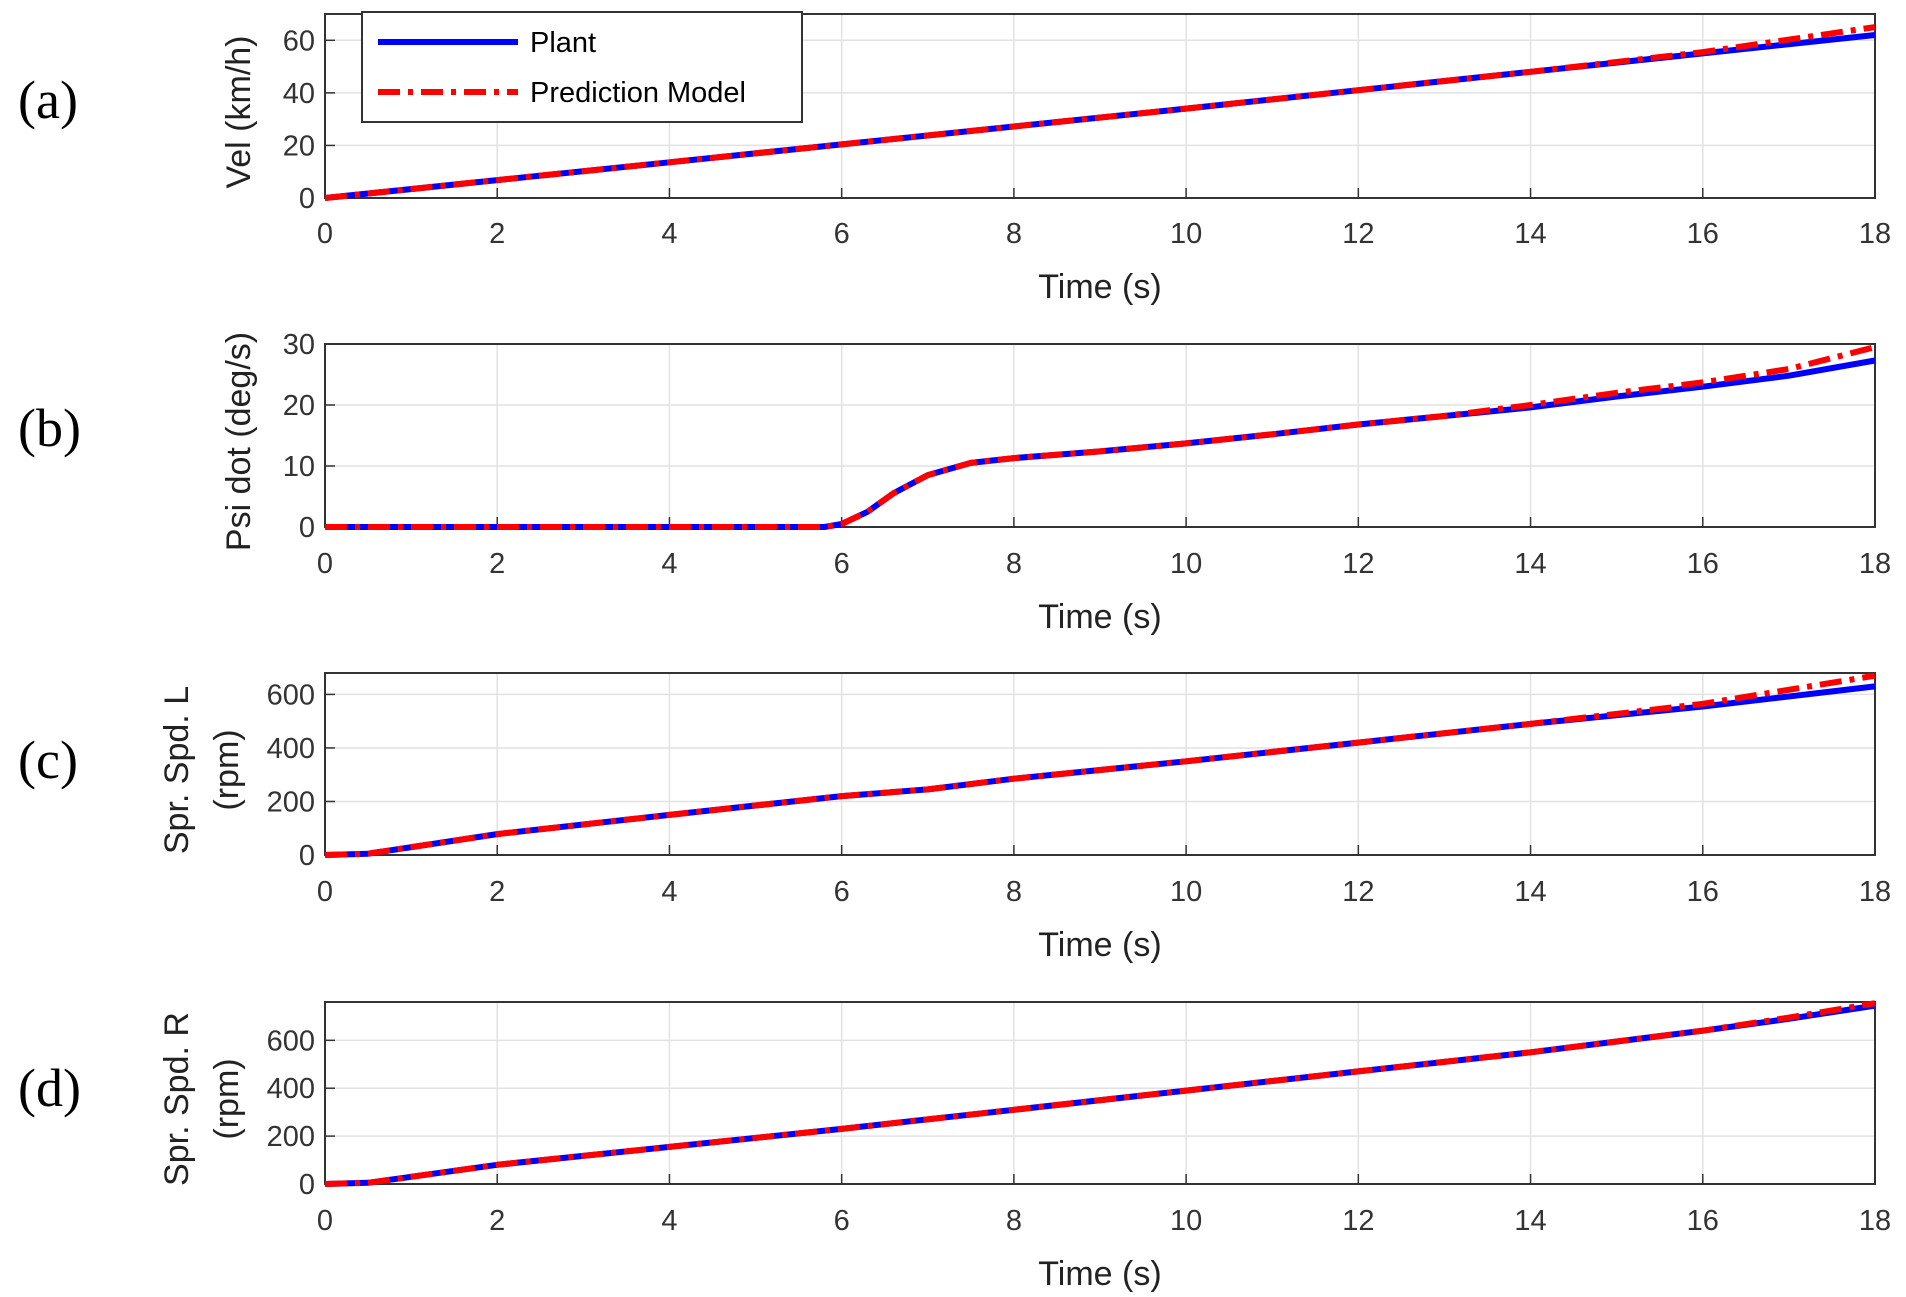  I want to click on panel-letter: (a), so click(48, 100).